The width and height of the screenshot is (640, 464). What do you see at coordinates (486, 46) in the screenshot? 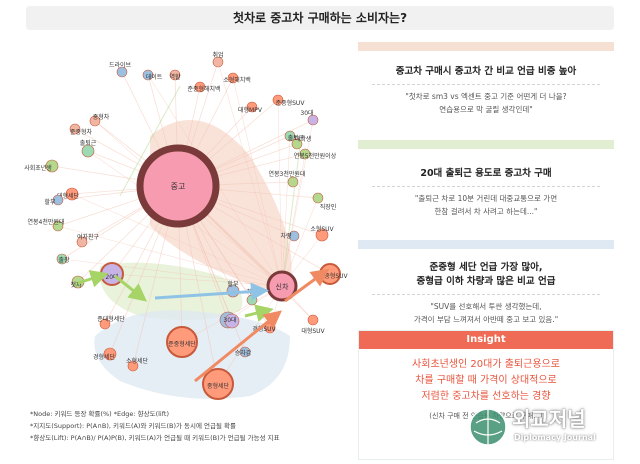
I see `card-1-header` at bounding box center [486, 46].